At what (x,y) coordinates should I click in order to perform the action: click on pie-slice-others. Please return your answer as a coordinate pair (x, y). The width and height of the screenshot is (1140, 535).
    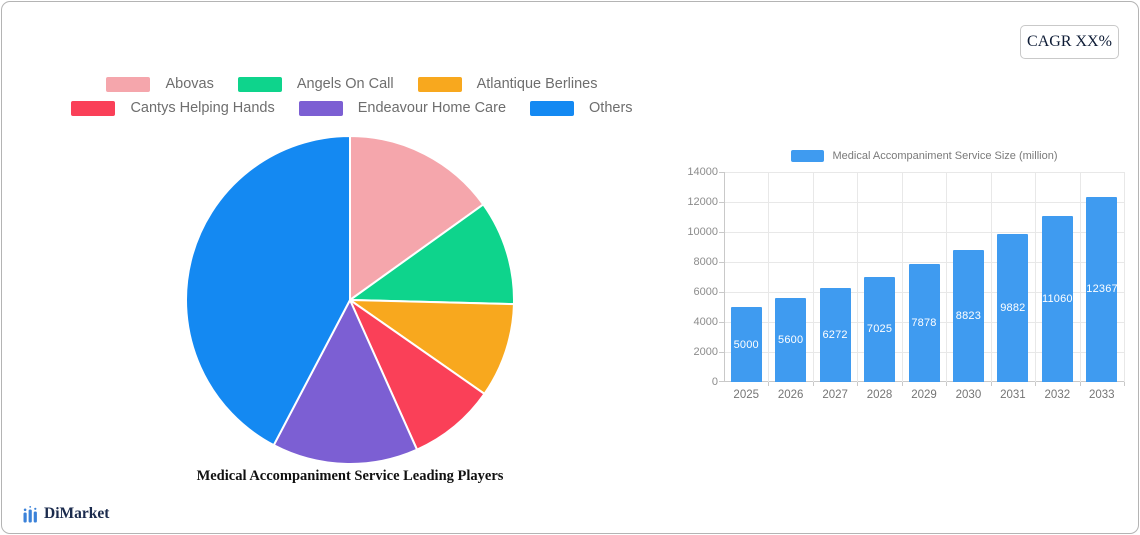
    Looking at the image, I should click on (268, 291).